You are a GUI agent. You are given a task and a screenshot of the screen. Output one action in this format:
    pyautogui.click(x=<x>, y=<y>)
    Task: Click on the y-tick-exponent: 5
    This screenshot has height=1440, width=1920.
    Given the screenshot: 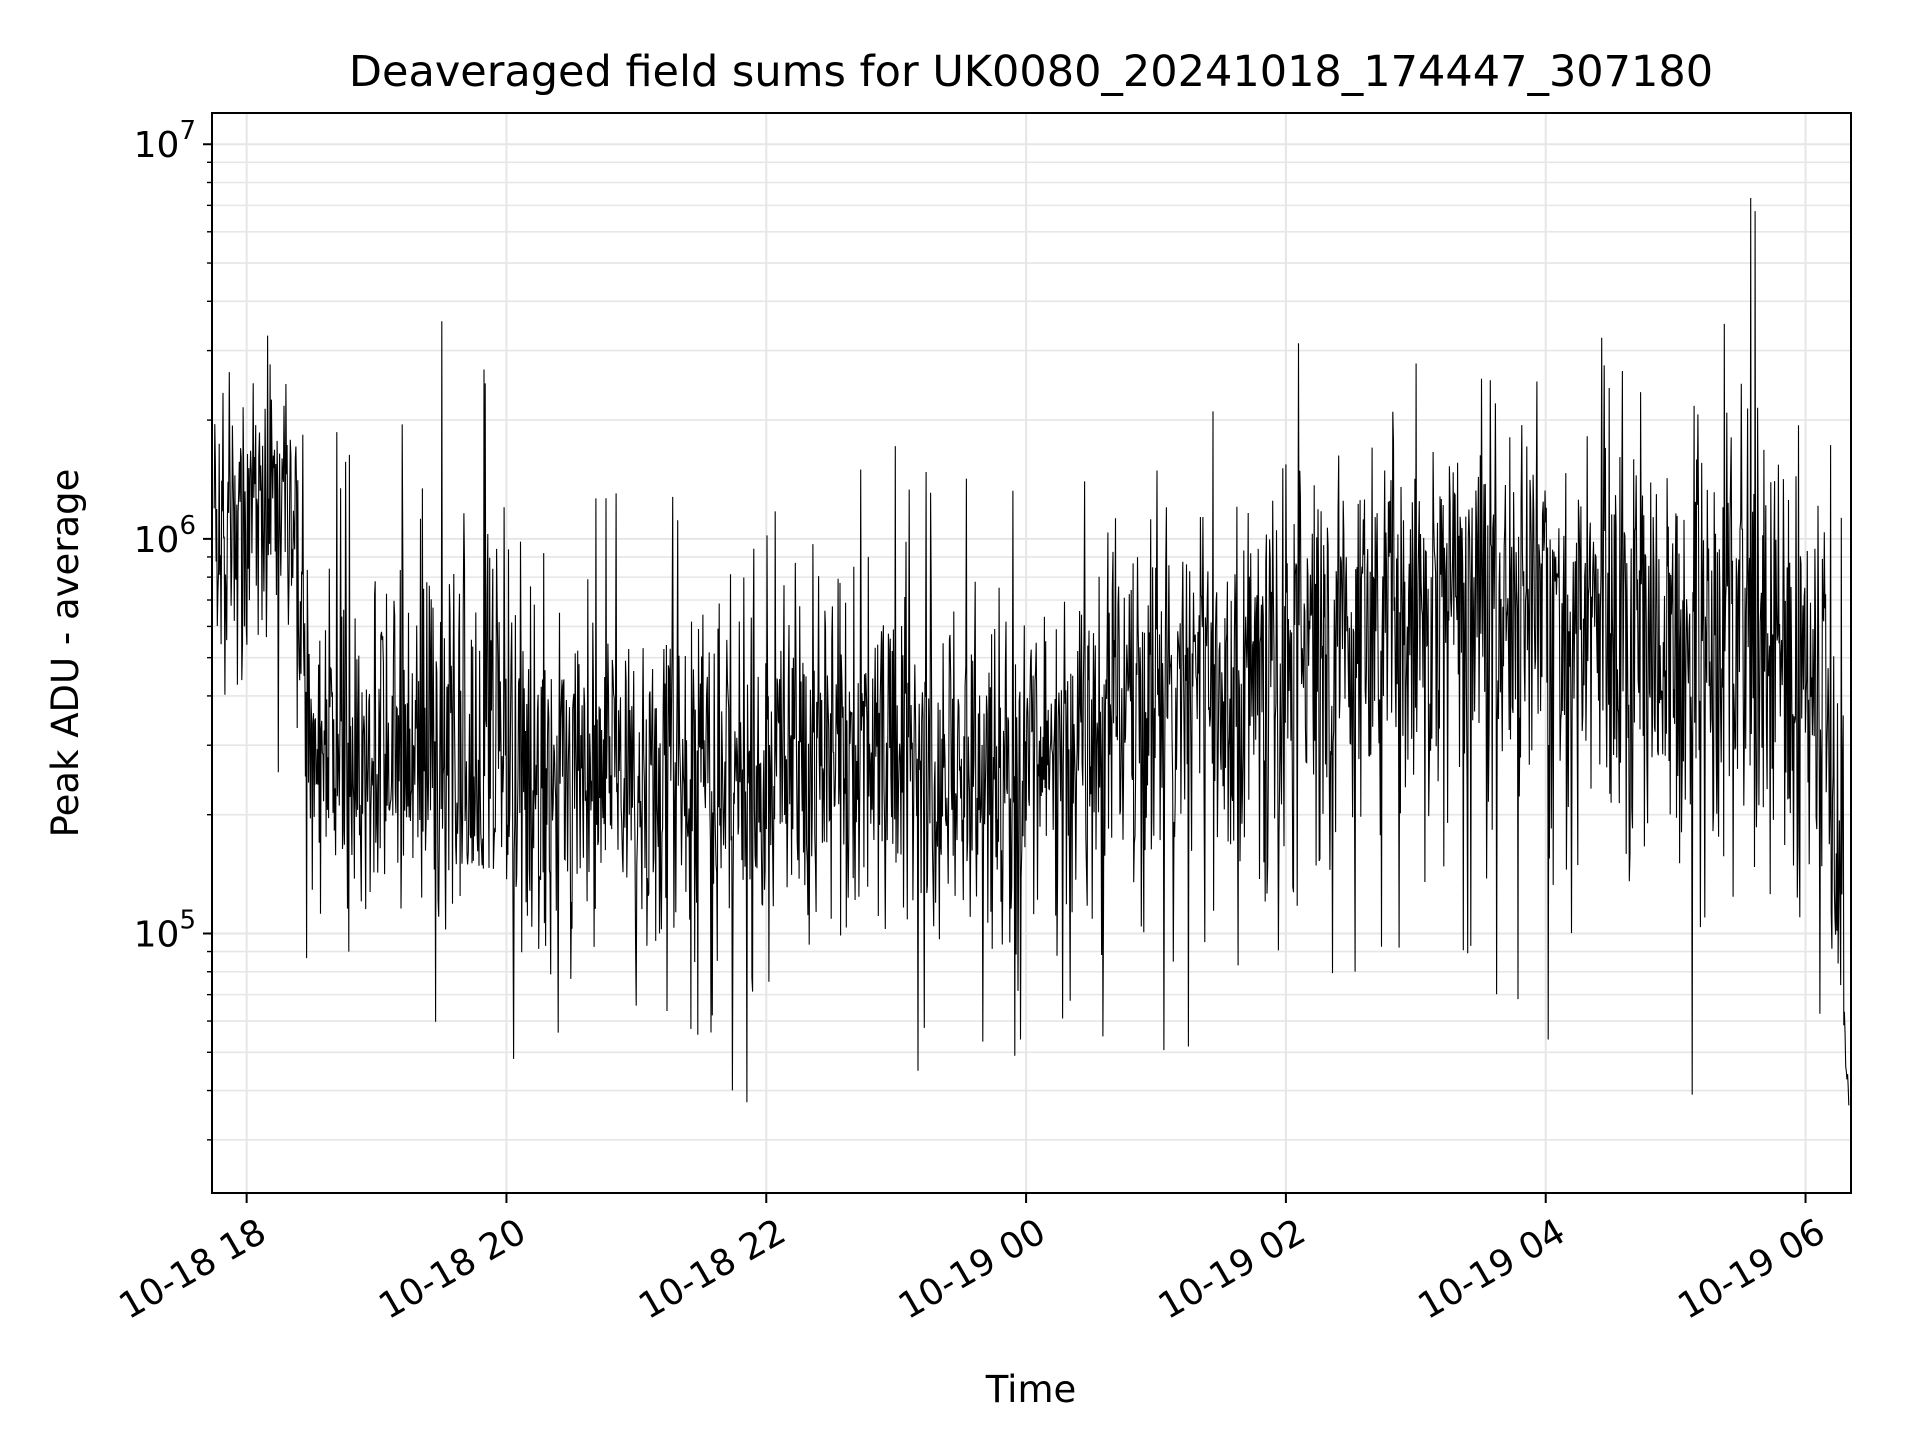 What is the action you would take?
    pyautogui.click(x=187, y=921)
    